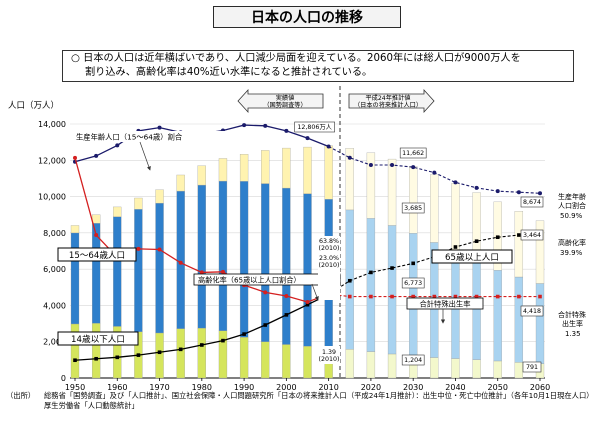  What do you see at coordinates (314, 127) in the screenshot?
I see `total-label-2010: 12,806万人` at bounding box center [314, 127].